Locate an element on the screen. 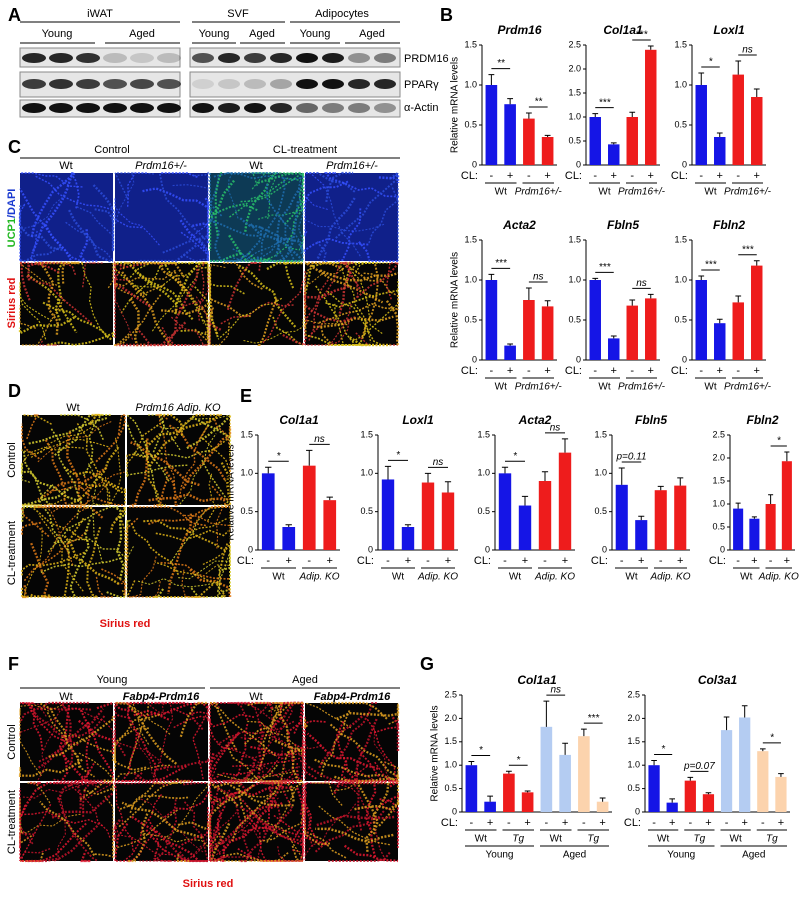 This screenshot has height=901, width=800. y-axis-label: Relative mRNA levels is located at coordinates (435, 753).